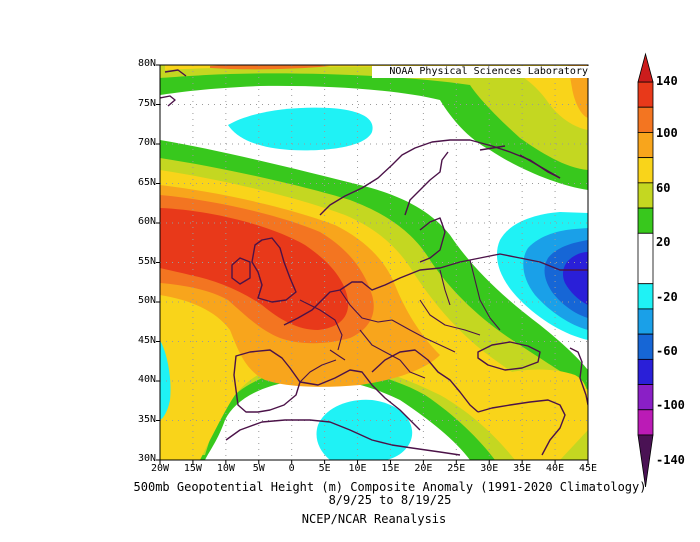  I want to click on lon-label: 0, so click(291, 468).